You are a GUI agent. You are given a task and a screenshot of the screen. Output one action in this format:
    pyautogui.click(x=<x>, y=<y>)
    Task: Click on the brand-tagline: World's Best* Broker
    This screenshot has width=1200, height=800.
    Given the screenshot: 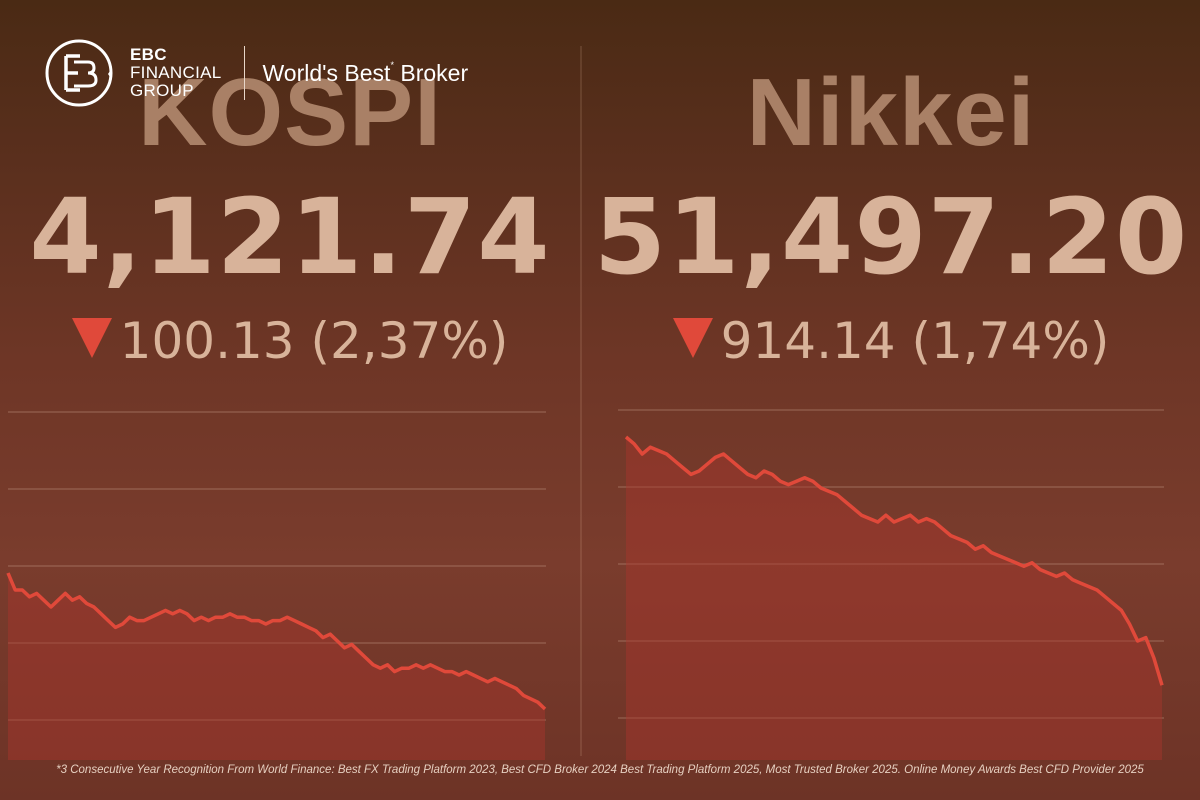 What is the action you would take?
    pyautogui.click(x=366, y=73)
    